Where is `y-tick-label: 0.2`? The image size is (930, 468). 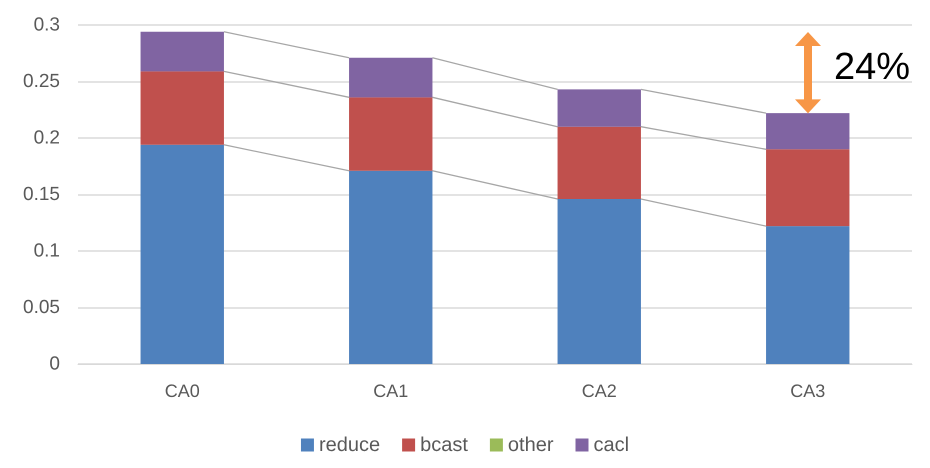 y-tick-label: 0.2 is located at coordinates (47, 138).